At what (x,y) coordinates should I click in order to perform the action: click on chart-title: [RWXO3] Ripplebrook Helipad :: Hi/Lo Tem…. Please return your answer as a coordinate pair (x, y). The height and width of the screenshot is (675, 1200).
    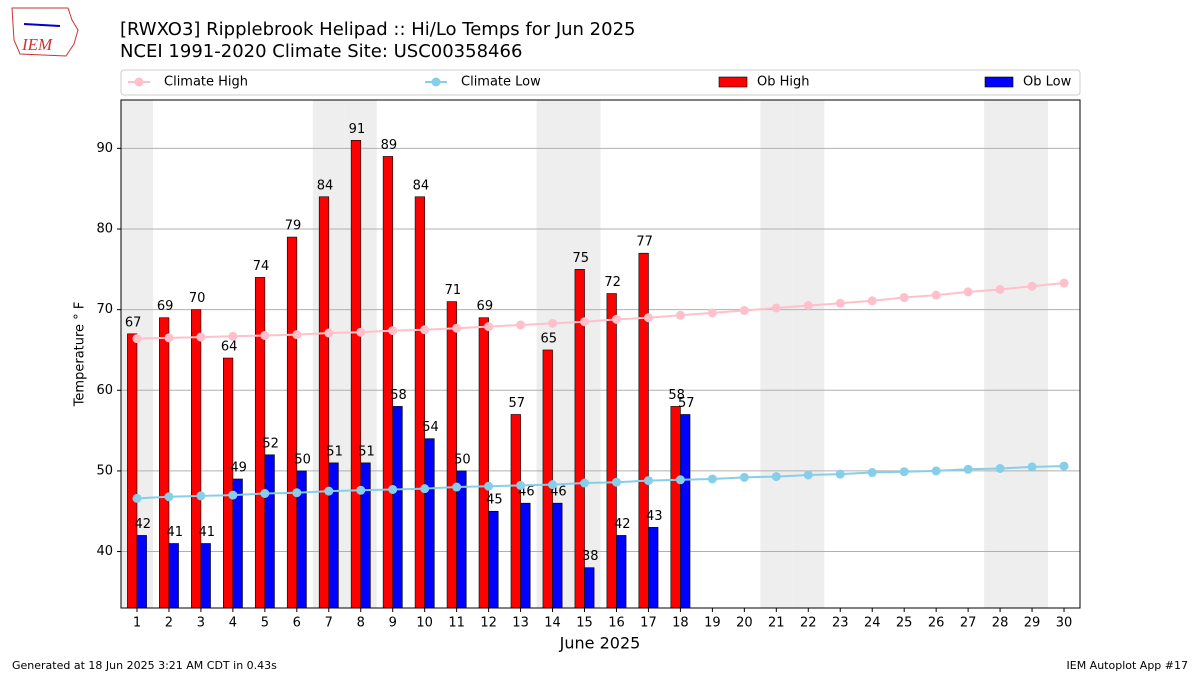
    Looking at the image, I should click on (378, 29).